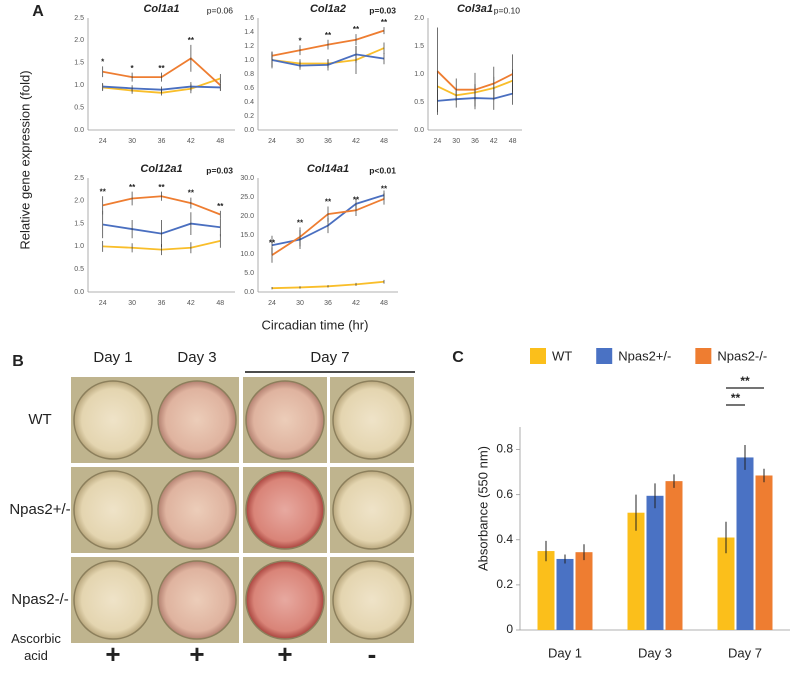 The width and height of the screenshot is (800, 678). Describe the element at coordinates (247, 235) in the screenshot. I see `y-tick-label: 15.0` at that location.